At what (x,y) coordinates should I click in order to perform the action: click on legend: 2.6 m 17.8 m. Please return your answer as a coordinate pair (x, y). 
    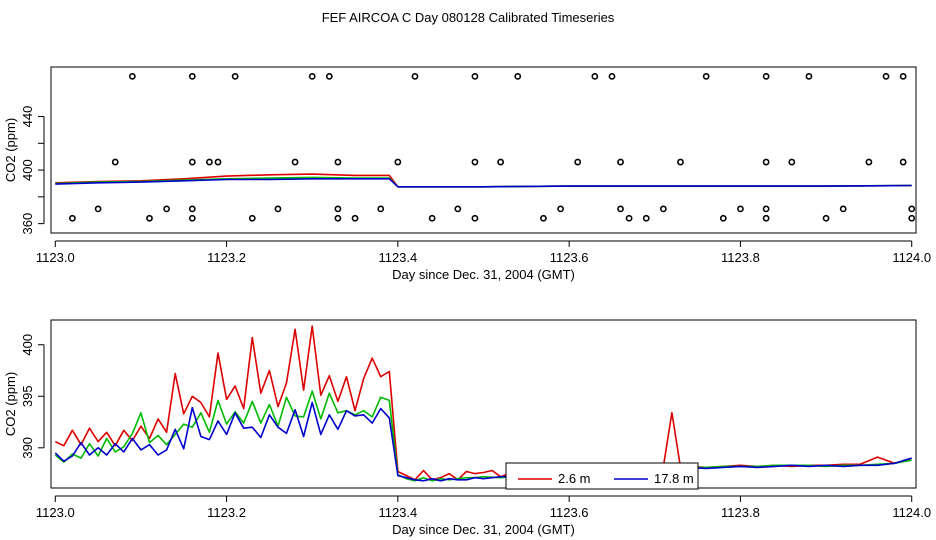
    Looking at the image, I should click on (602, 476).